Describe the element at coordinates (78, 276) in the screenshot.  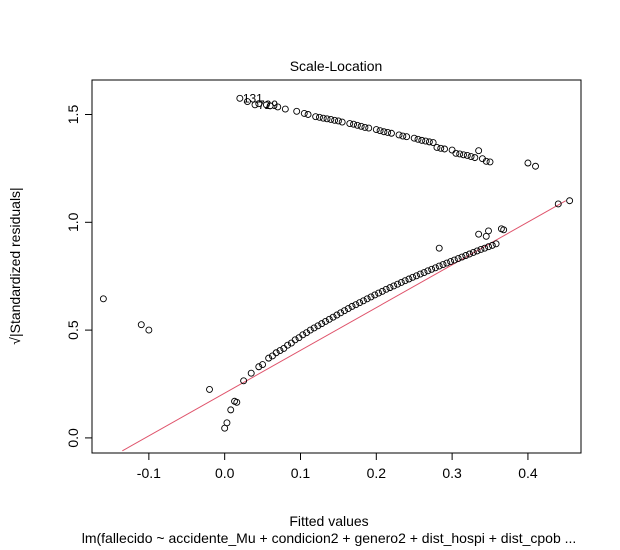
I see `y-axis: 0.0 0.5 1.0 1.5` at that location.